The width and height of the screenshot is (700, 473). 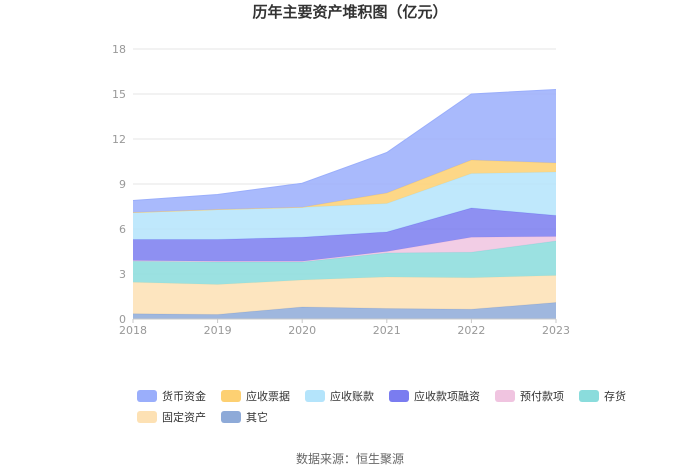 What do you see at coordinates (119, 139) in the screenshot?
I see `y-tick-label-12: 12` at bounding box center [119, 139].